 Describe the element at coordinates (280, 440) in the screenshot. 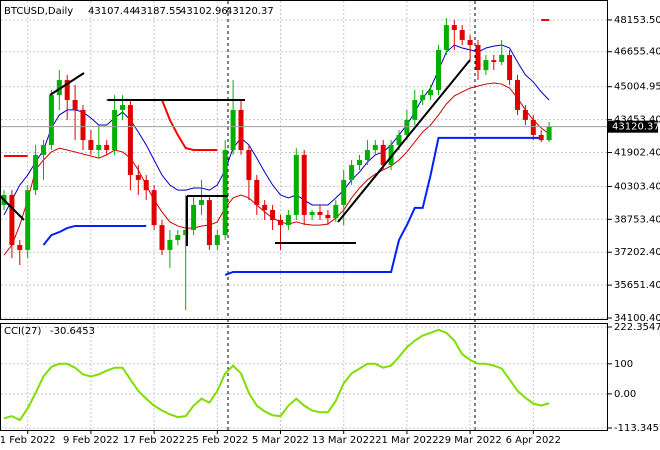

I see `x-tick-label: 5 Mar 2022` at that location.